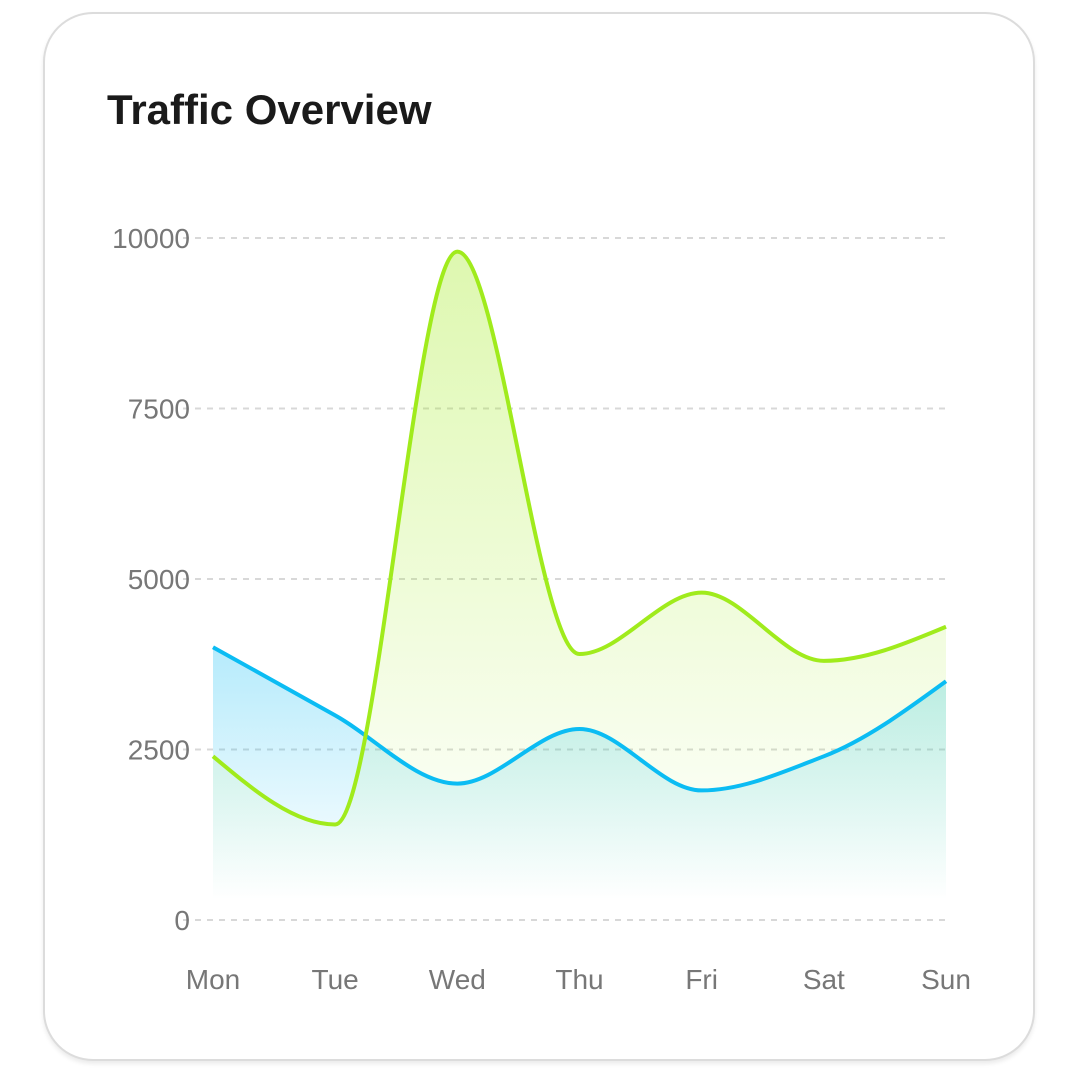  Describe the element at coordinates (159, 579) in the screenshot. I see `y-tick-label: 5000` at that location.